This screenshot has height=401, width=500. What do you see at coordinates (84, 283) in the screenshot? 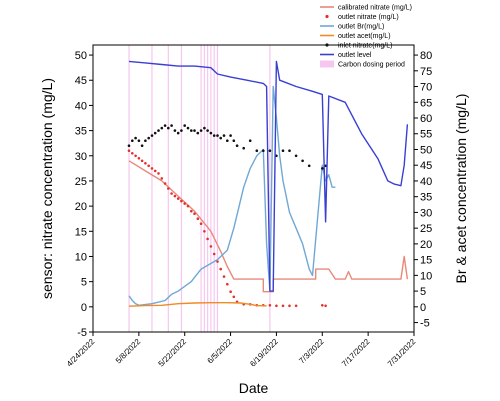
I see `y-left-tick-label: 5` at bounding box center [84, 283].